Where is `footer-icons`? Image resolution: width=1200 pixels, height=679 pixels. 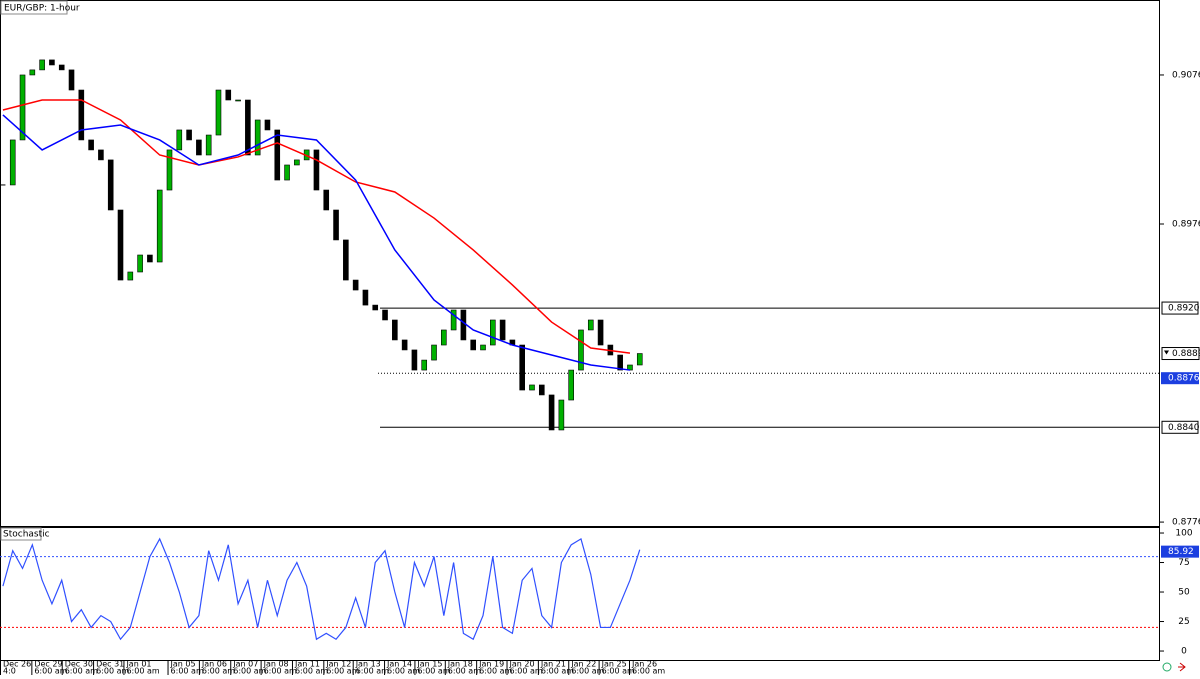 footer-icons is located at coordinates (1174, 667).